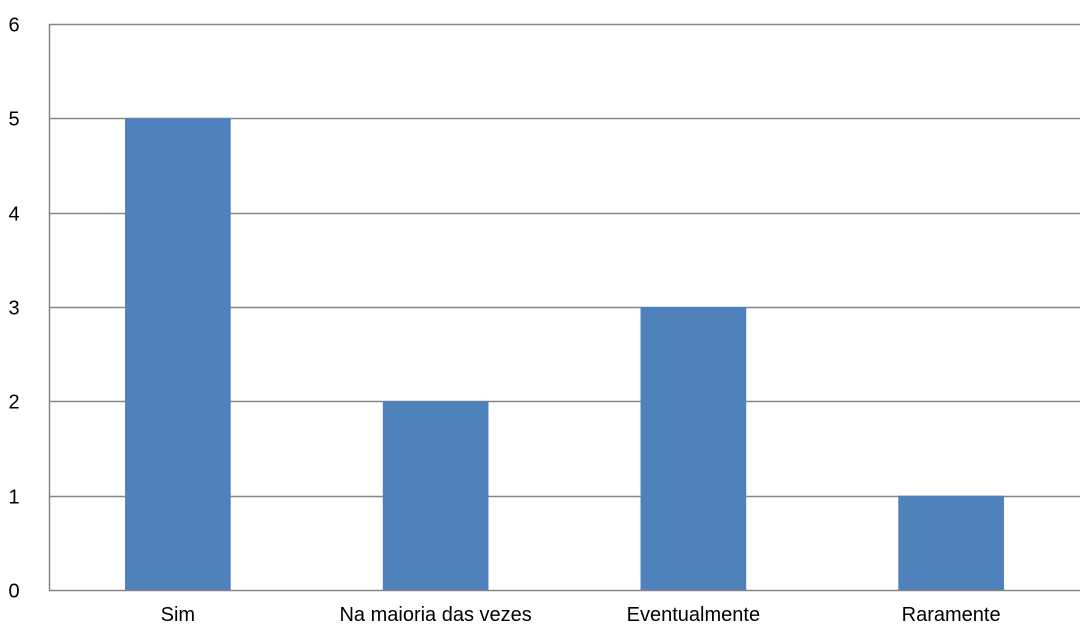 Image resolution: width=1087 pixels, height=634 pixels. I want to click on y-tick-label: 3, so click(13, 309).